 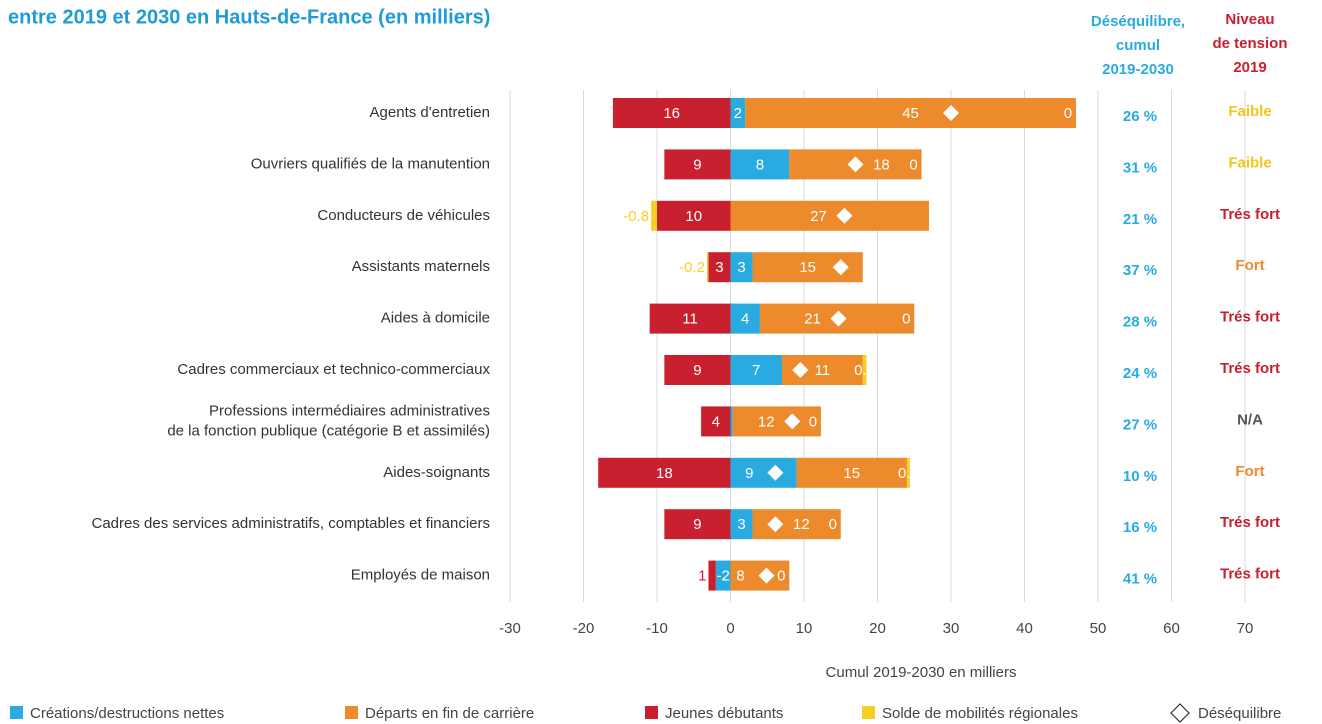 I want to click on data-label: 8, so click(x=740, y=576).